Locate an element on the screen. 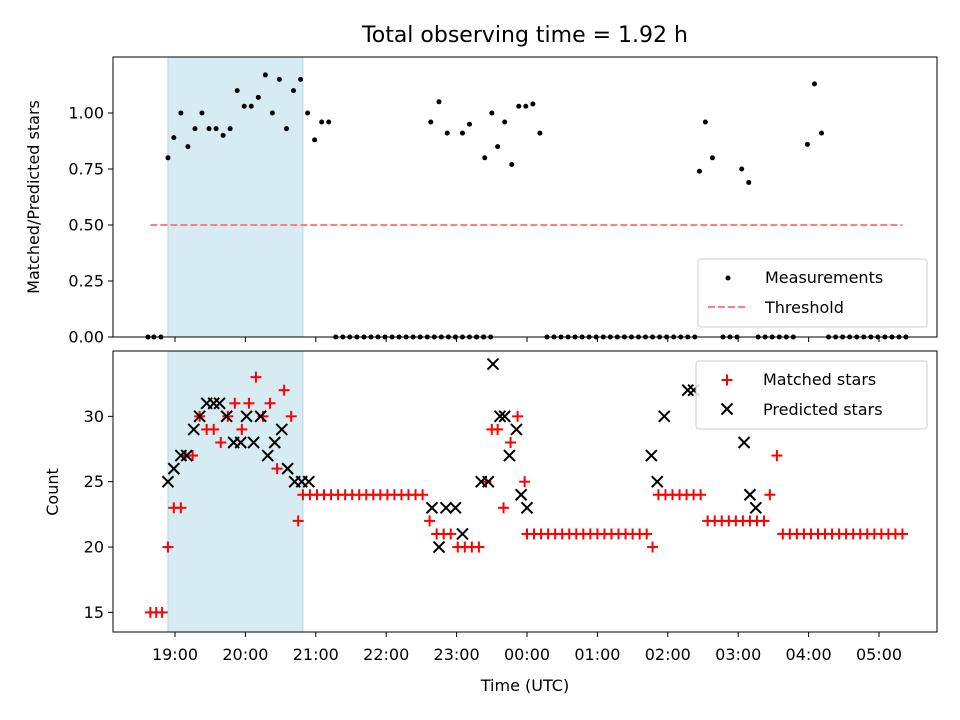  x-tick-label: 02:00 is located at coordinates (668, 654).